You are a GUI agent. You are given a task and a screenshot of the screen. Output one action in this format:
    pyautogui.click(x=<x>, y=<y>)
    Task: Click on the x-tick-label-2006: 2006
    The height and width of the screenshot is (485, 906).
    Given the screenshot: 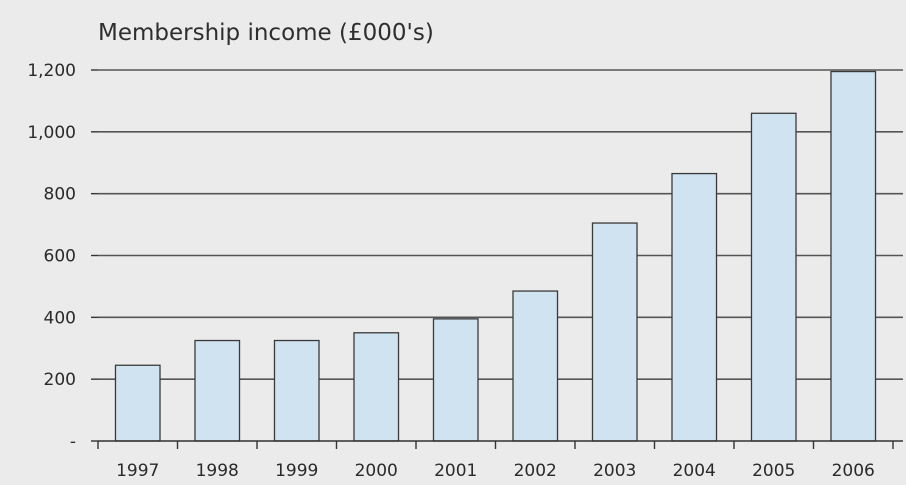 What is the action you would take?
    pyautogui.click(x=853, y=471)
    